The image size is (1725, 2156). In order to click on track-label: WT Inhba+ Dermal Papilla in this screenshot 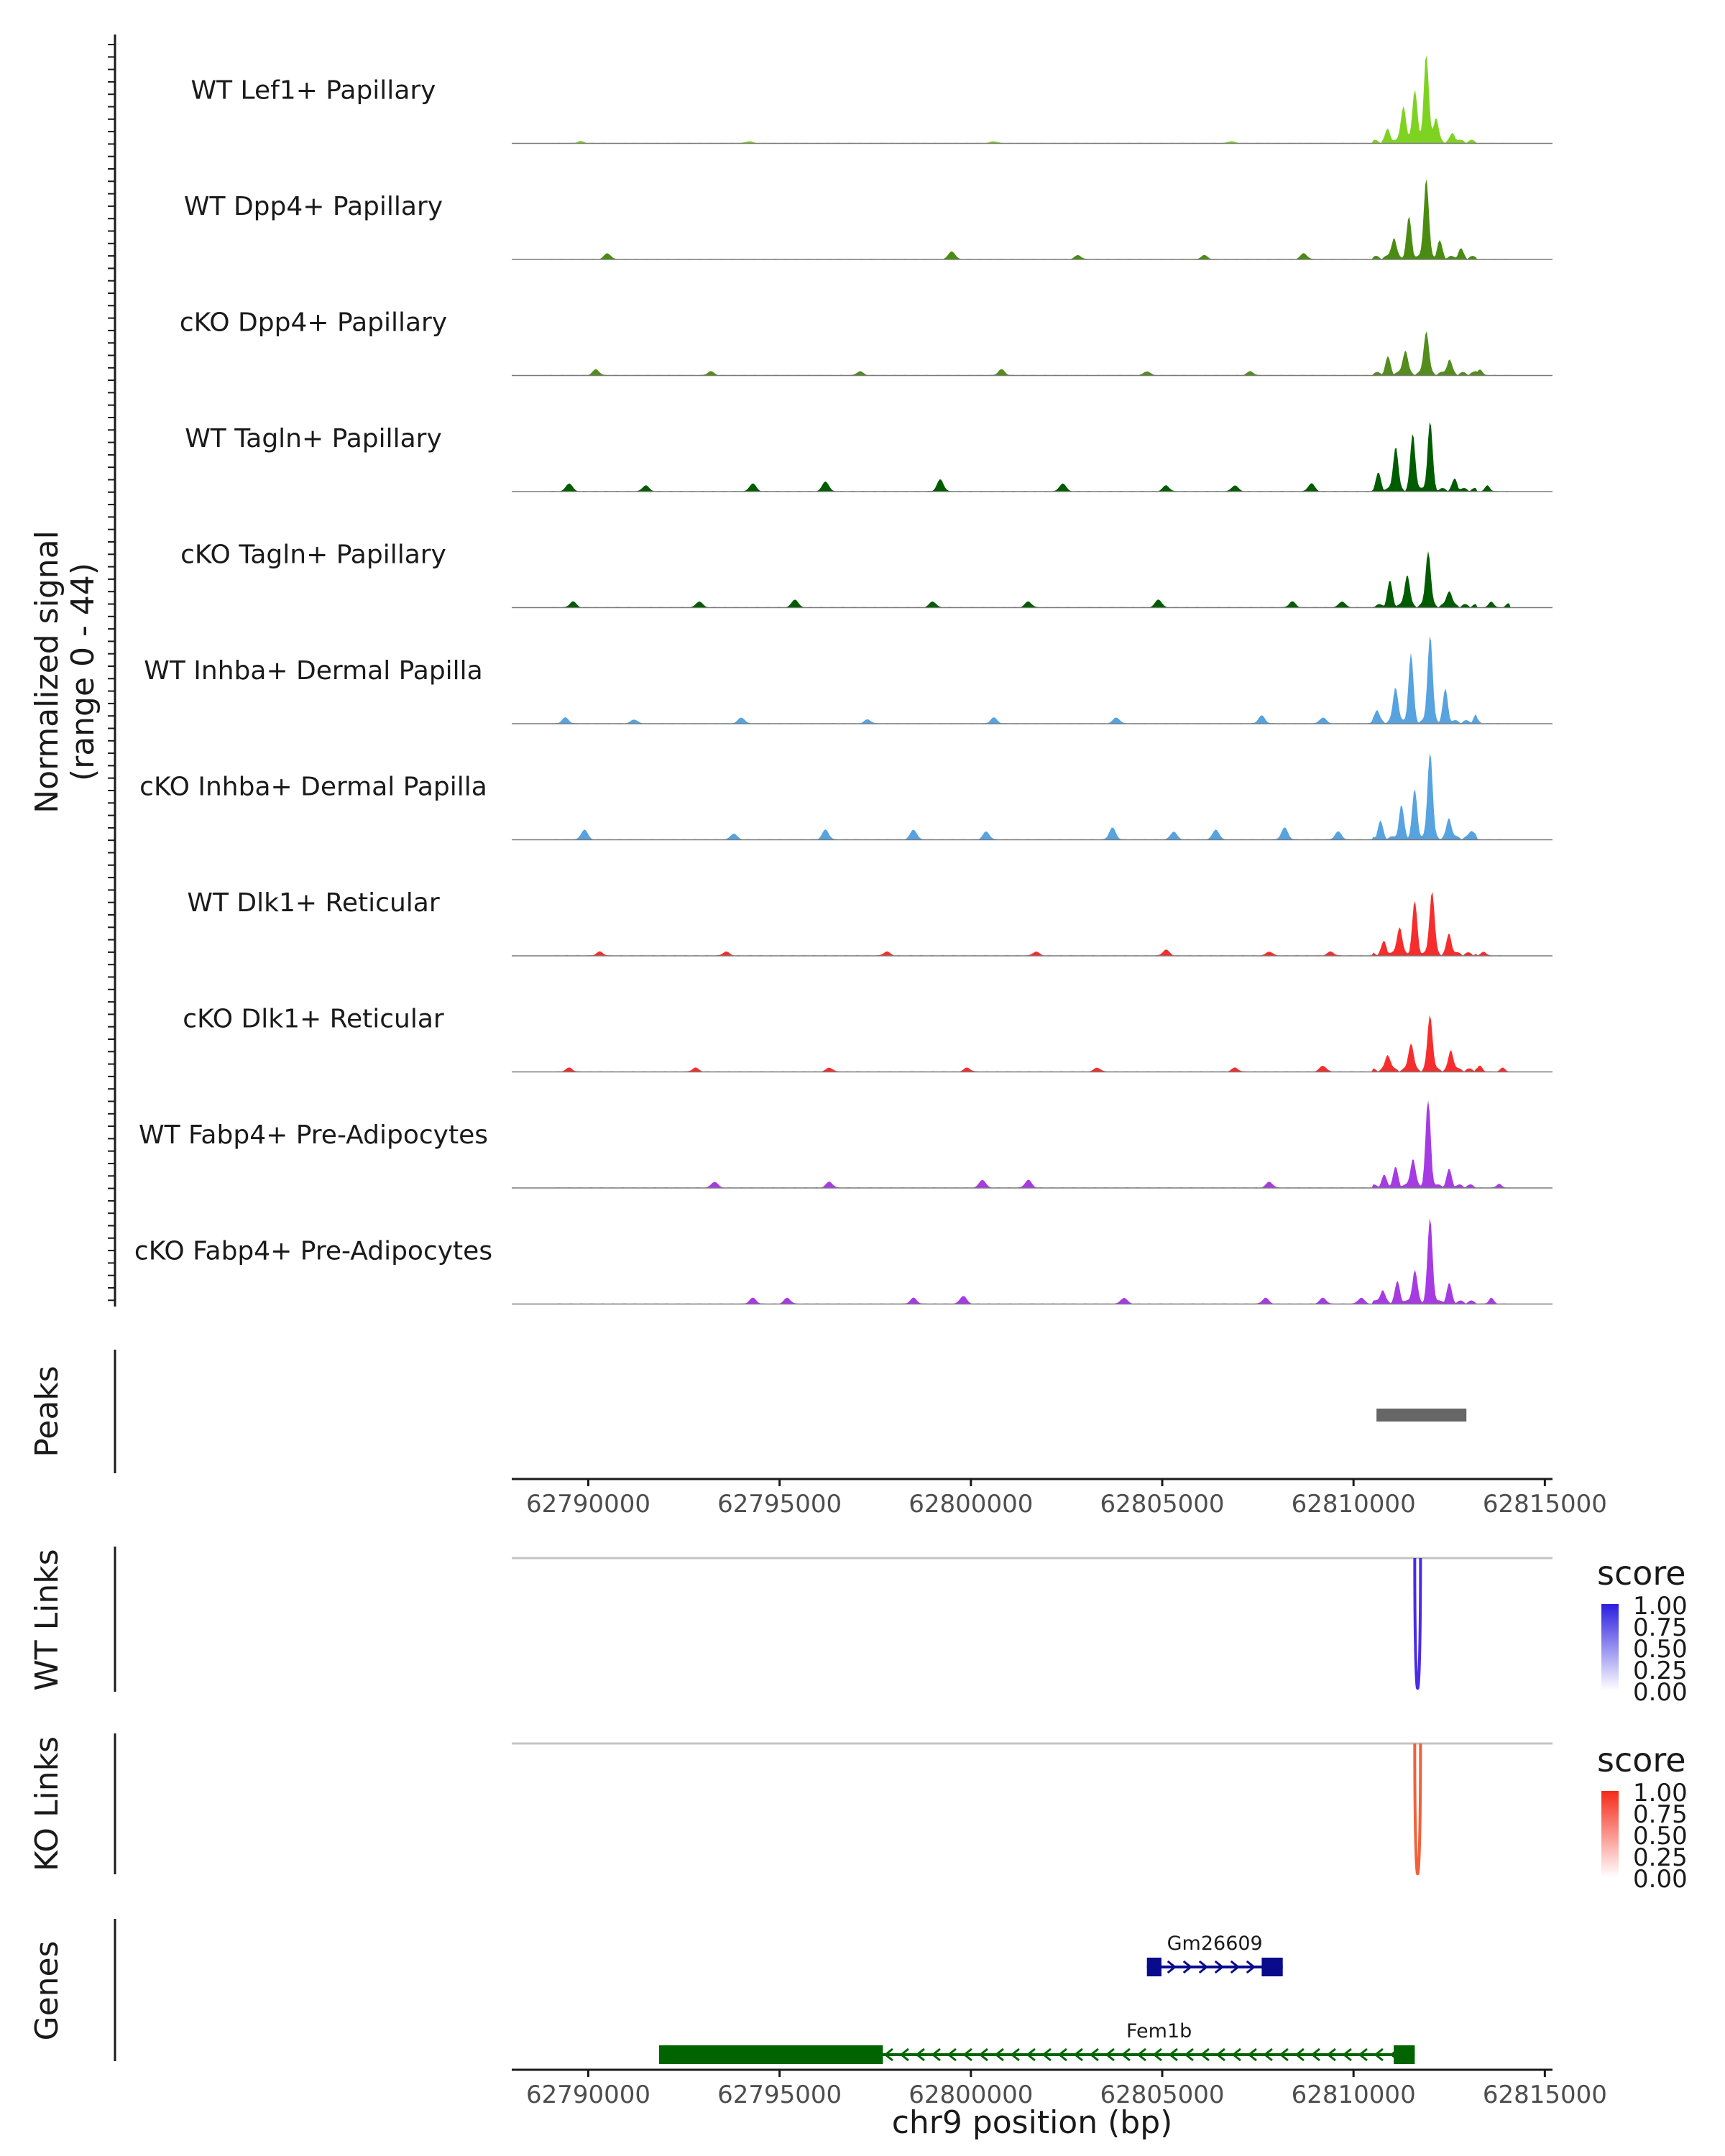, I will do `click(313, 671)`.